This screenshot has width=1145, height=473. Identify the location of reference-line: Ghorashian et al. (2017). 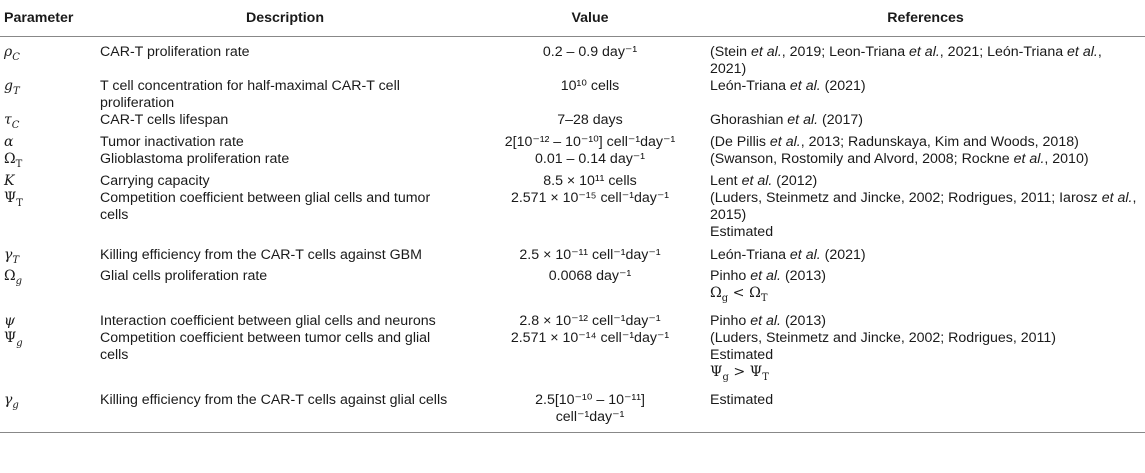
(787, 120).